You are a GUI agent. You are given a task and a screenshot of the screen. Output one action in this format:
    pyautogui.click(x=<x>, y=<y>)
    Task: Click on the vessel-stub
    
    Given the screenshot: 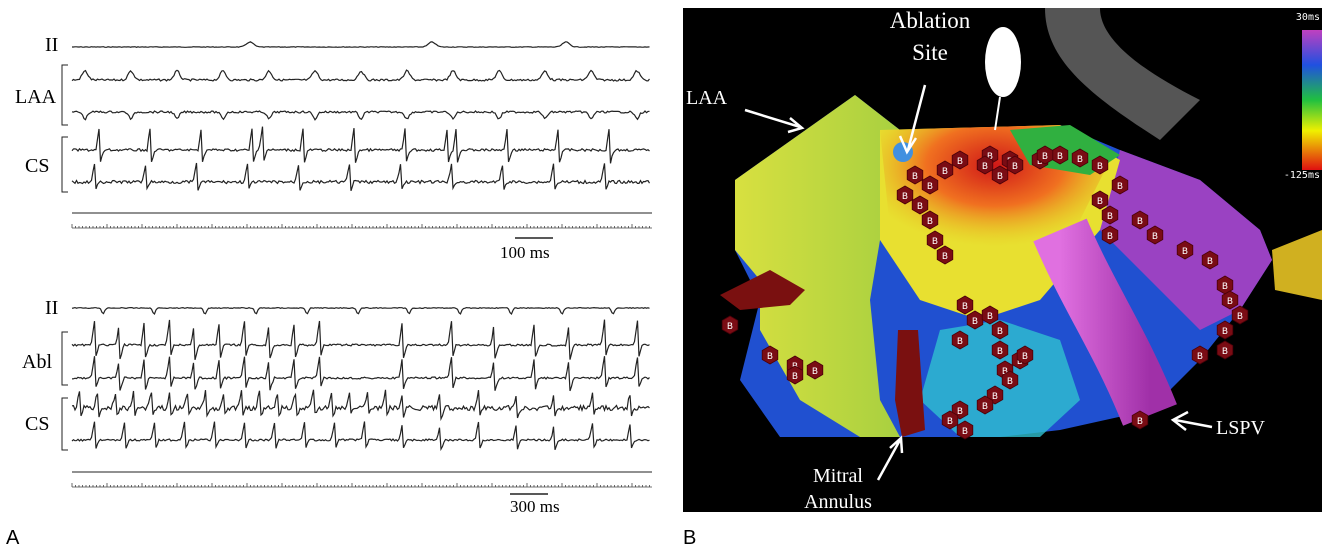 What is the action you would take?
    pyautogui.click(x=762, y=290)
    